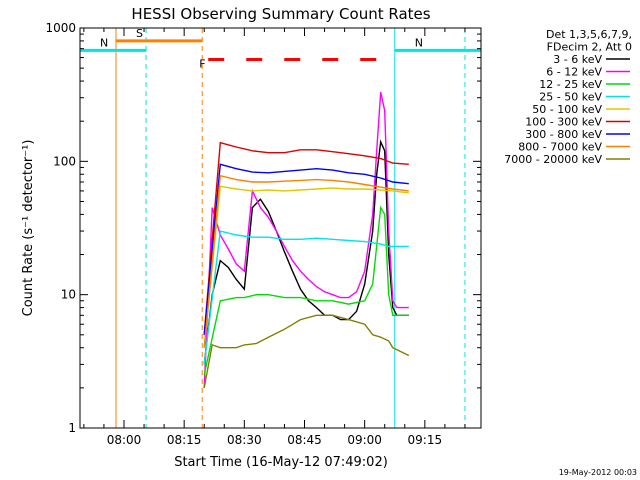 Image resolution: width=640 pixels, height=480 pixels. What do you see at coordinates (589, 47) in the screenshot?
I see `legend-header: FDecim 2, Att 0` at bounding box center [589, 47].